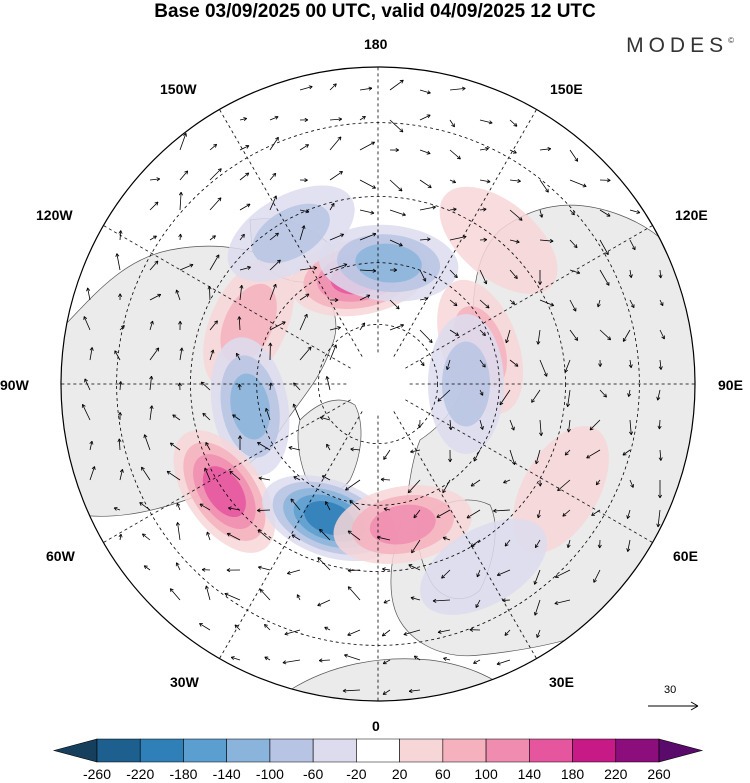  I want to click on latitude-circle, so click(378, 384).